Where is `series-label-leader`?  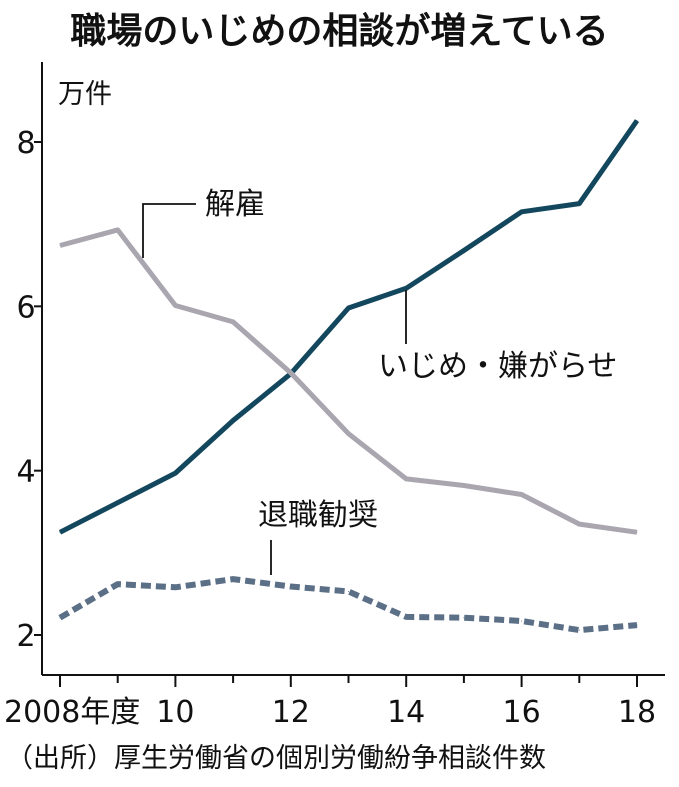
series-label-leader is located at coordinates (169, 230).